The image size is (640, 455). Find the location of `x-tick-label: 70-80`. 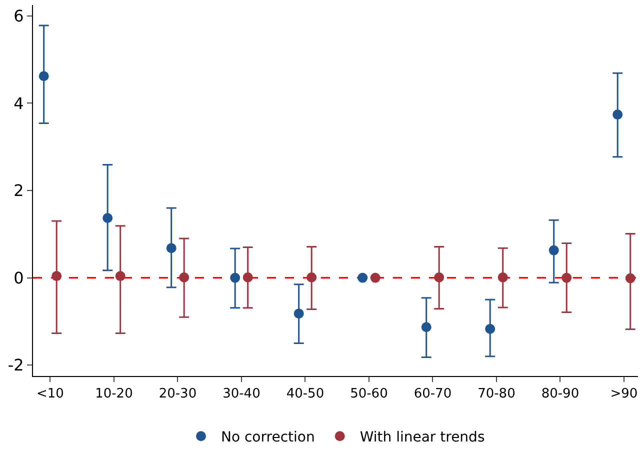

x-tick-label: 70-80 is located at coordinates (497, 394).